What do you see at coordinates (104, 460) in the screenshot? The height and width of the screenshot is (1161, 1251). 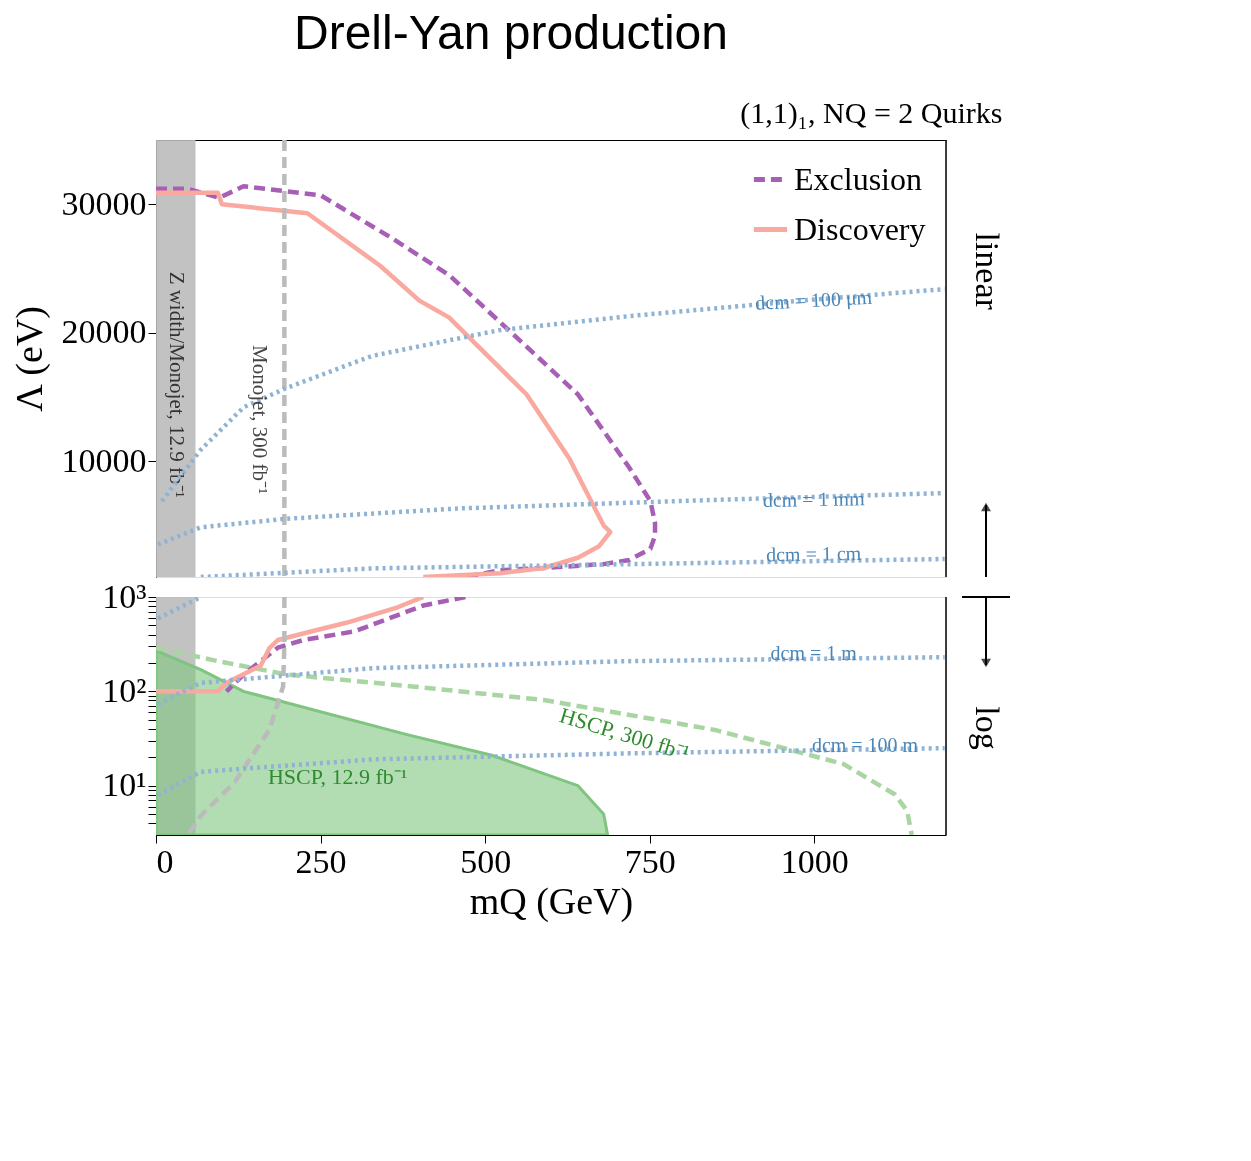 I see `y-tick-label: 10000` at bounding box center [104, 460].